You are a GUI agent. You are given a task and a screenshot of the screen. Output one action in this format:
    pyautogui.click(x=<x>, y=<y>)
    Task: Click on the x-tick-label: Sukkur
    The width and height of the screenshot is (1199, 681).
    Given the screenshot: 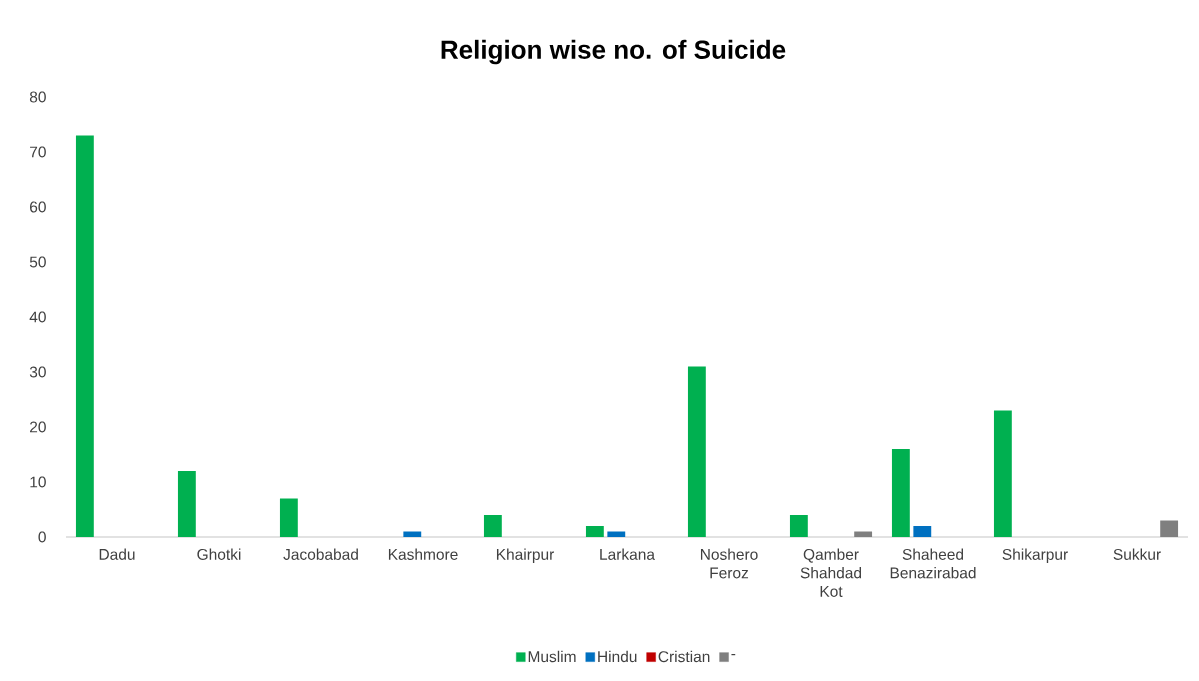 What is the action you would take?
    pyautogui.click(x=1137, y=554)
    